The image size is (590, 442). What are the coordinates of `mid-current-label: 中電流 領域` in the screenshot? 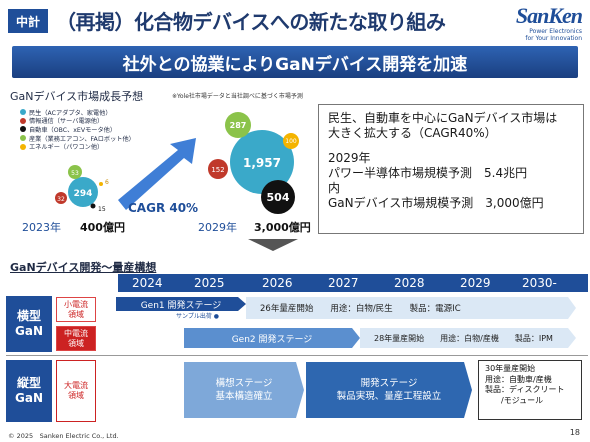 It's located at (76, 338).